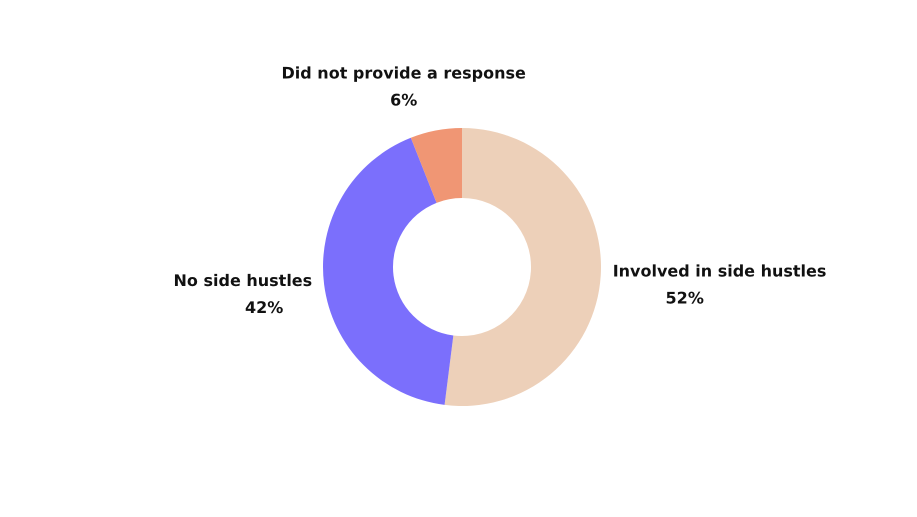 The image size is (917, 517). I want to click on data-label: 42%, so click(264, 307).